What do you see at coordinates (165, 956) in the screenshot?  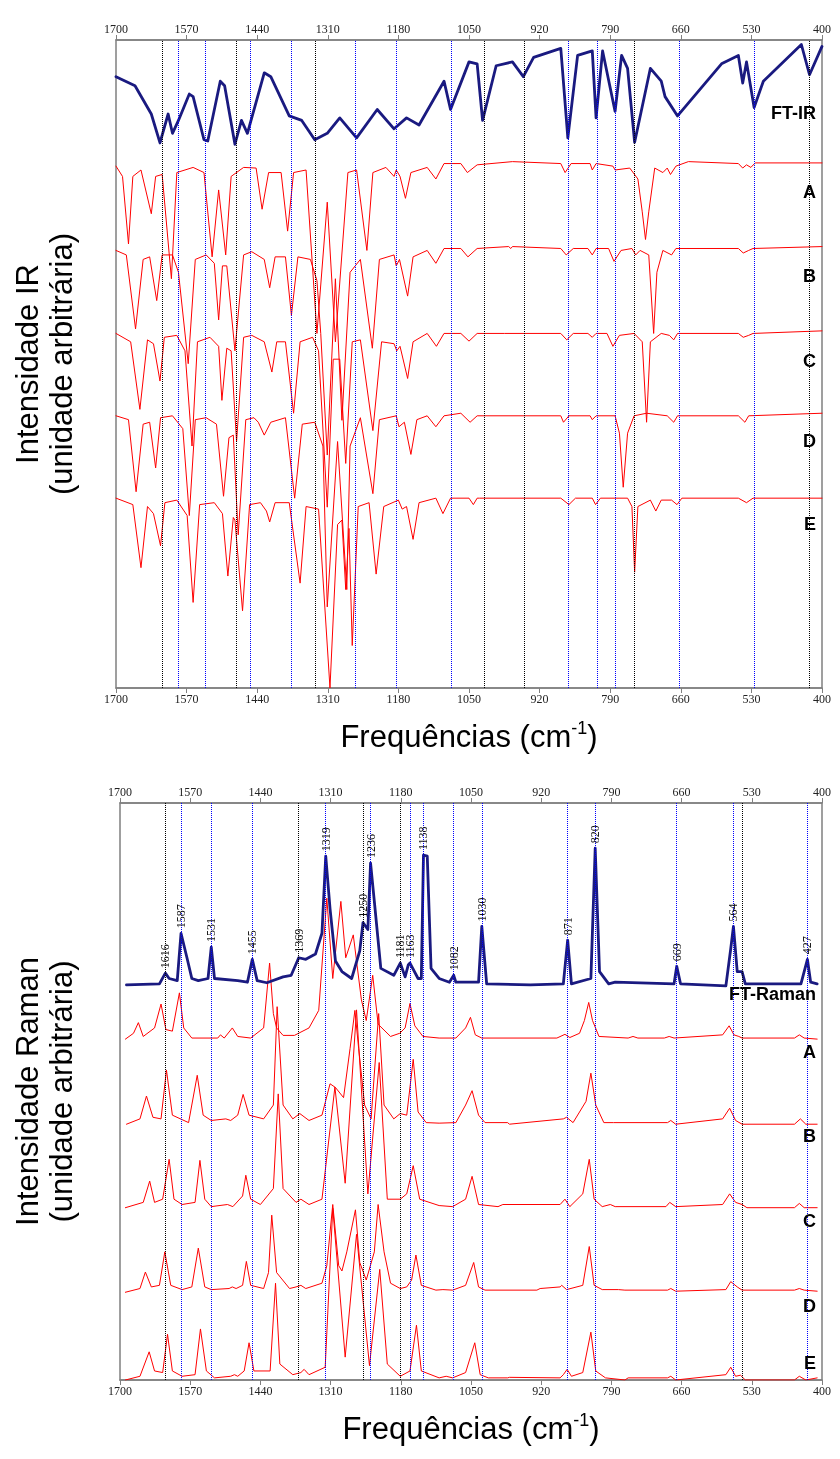 I see `annotation: 1616` at bounding box center [165, 956].